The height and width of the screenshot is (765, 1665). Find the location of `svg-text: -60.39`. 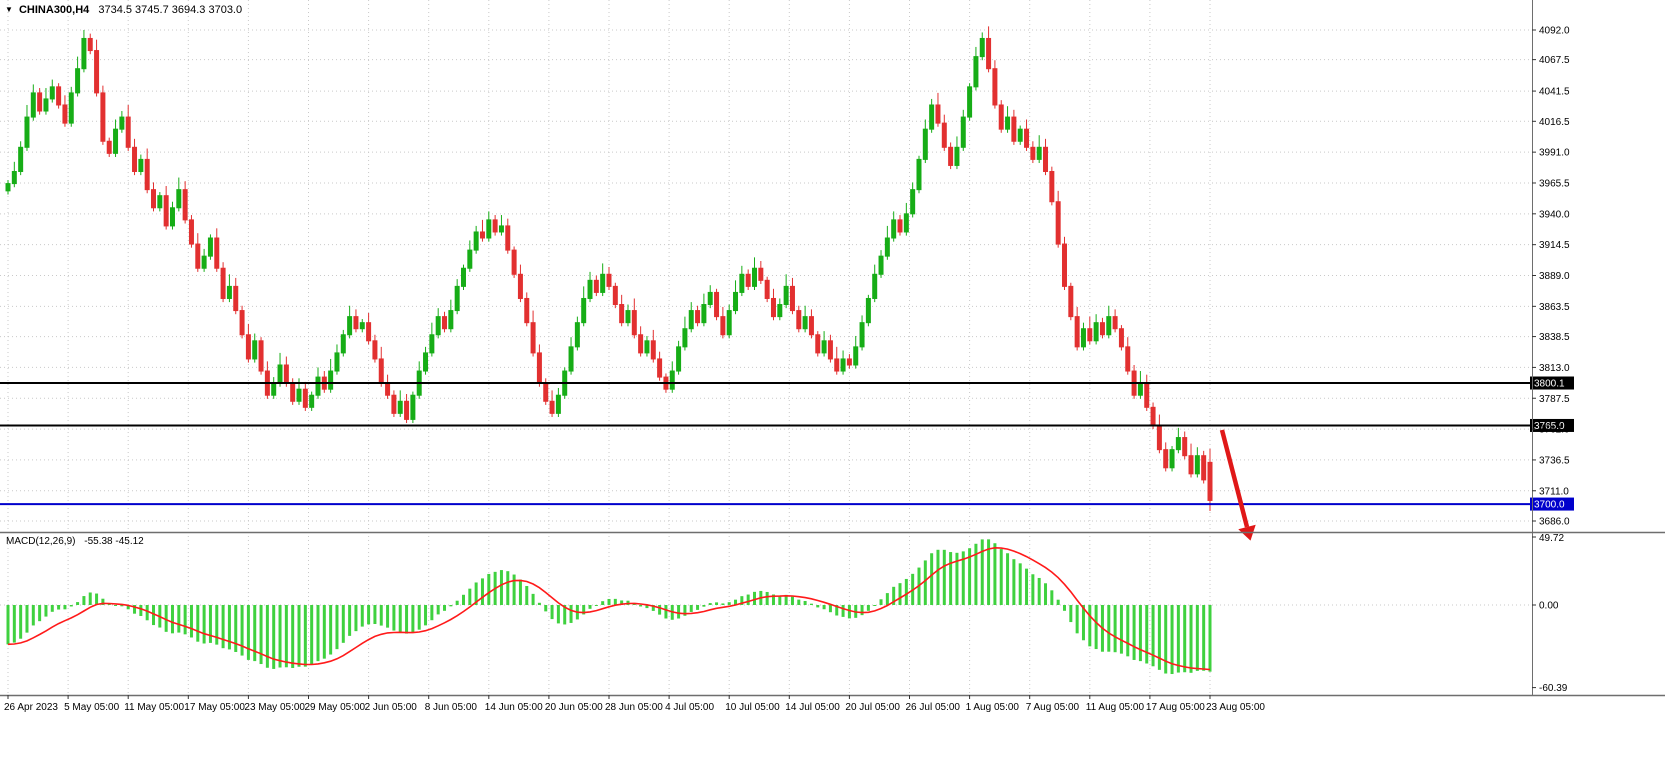

svg-text: -60.39 is located at coordinates (1553, 688).